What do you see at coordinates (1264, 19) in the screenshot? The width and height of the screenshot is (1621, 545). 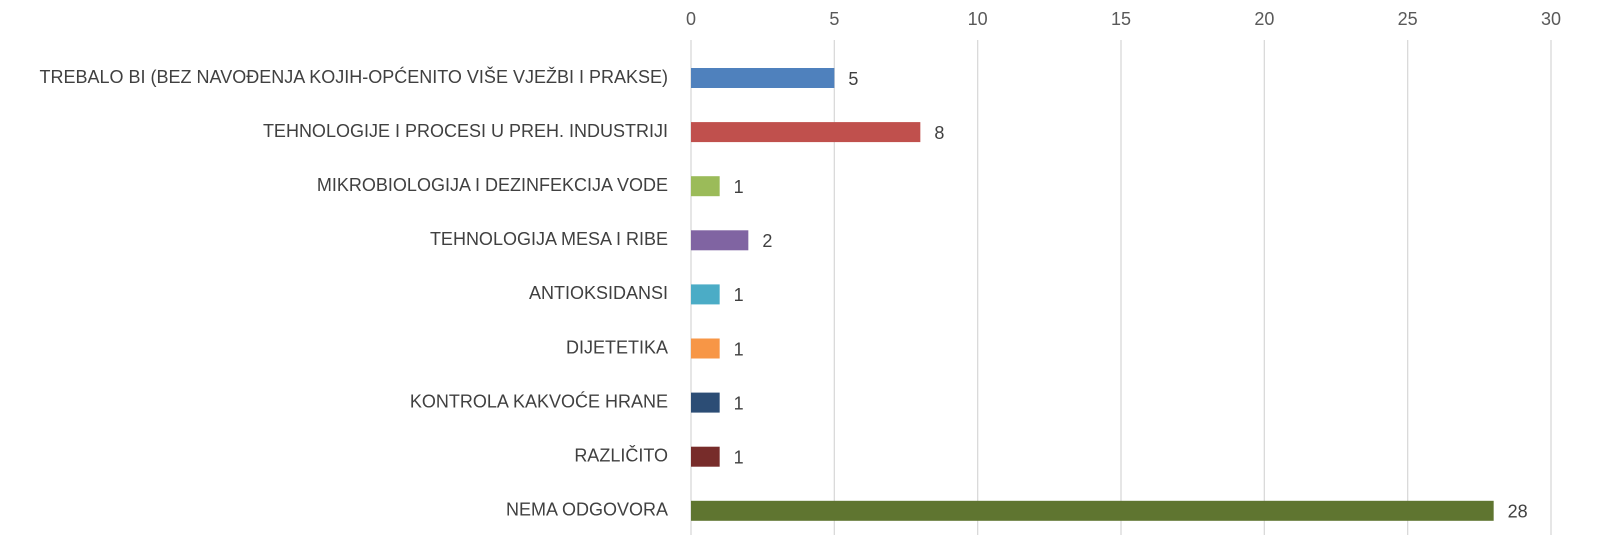 I see `x-tick-label: 20` at bounding box center [1264, 19].